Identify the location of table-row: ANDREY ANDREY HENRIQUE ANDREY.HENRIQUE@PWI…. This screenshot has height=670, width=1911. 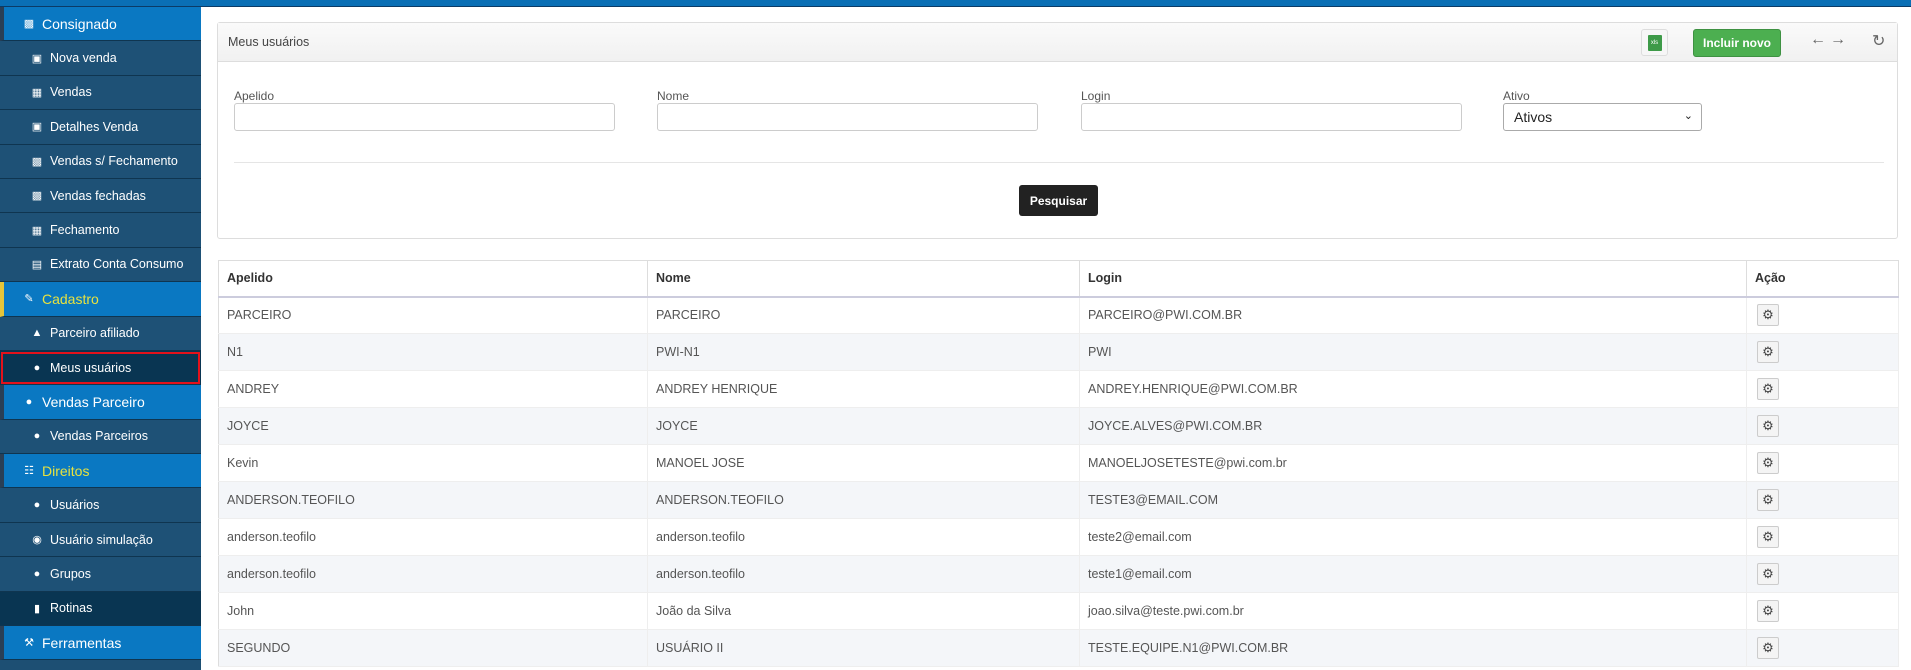
(1058, 389).